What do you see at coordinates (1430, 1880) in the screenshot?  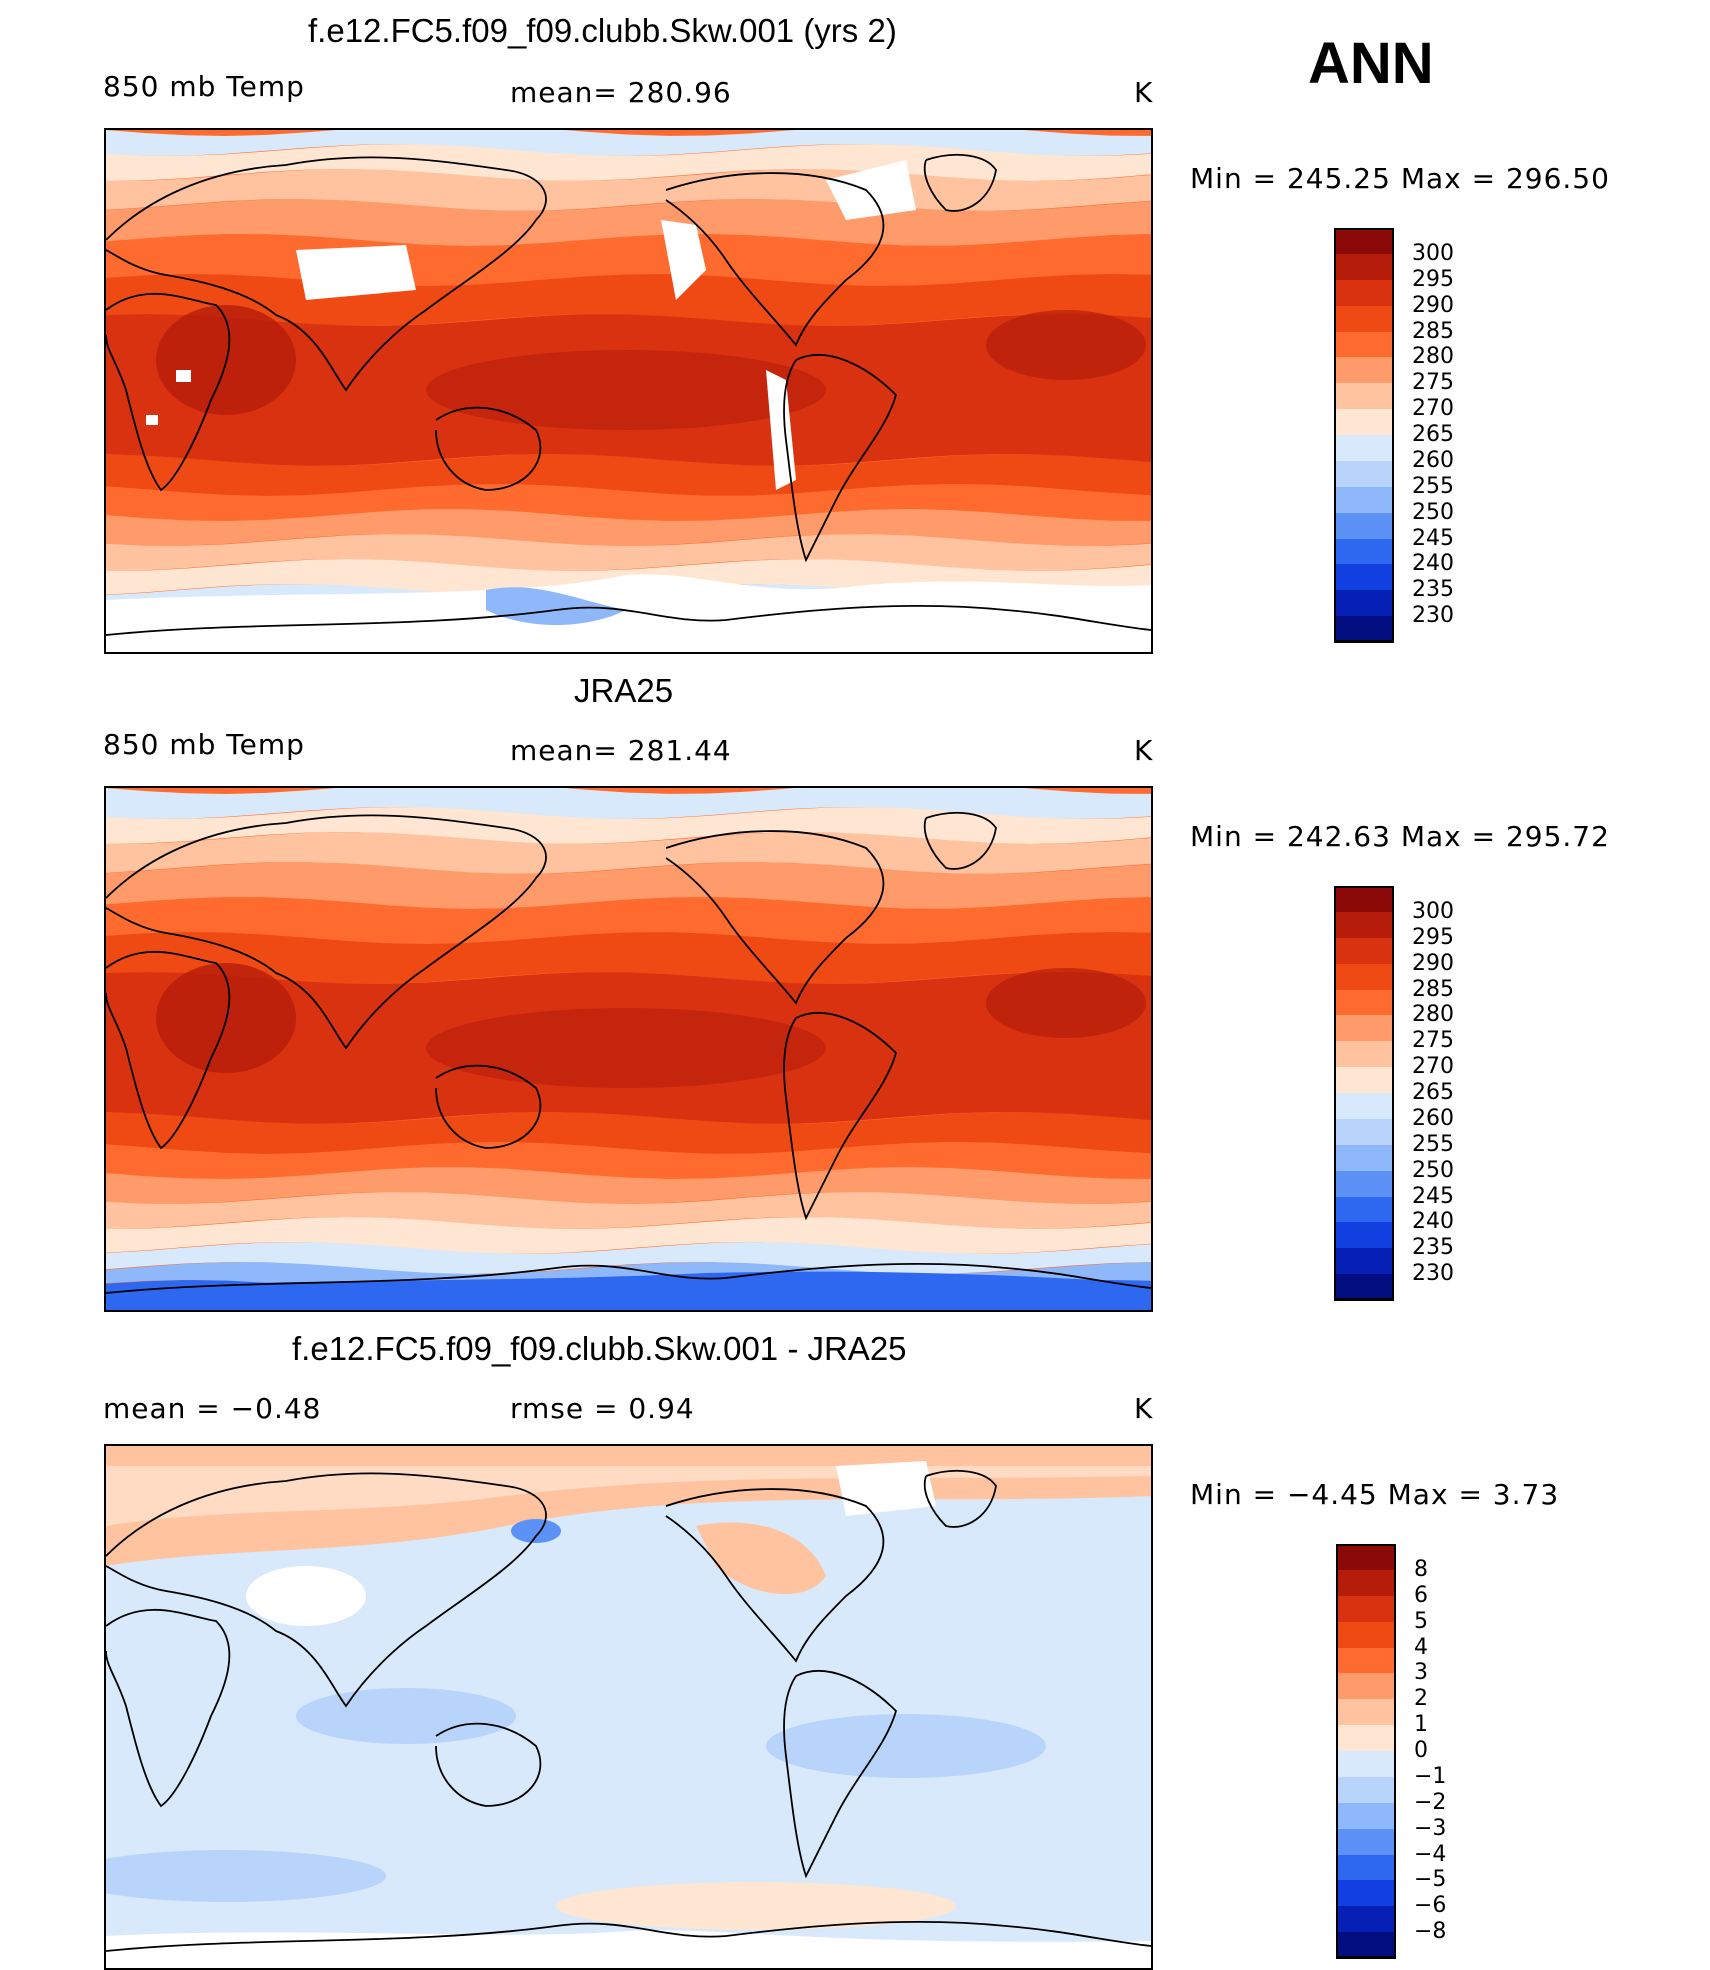 I see `colorbar-tick-label: −5` at bounding box center [1430, 1880].